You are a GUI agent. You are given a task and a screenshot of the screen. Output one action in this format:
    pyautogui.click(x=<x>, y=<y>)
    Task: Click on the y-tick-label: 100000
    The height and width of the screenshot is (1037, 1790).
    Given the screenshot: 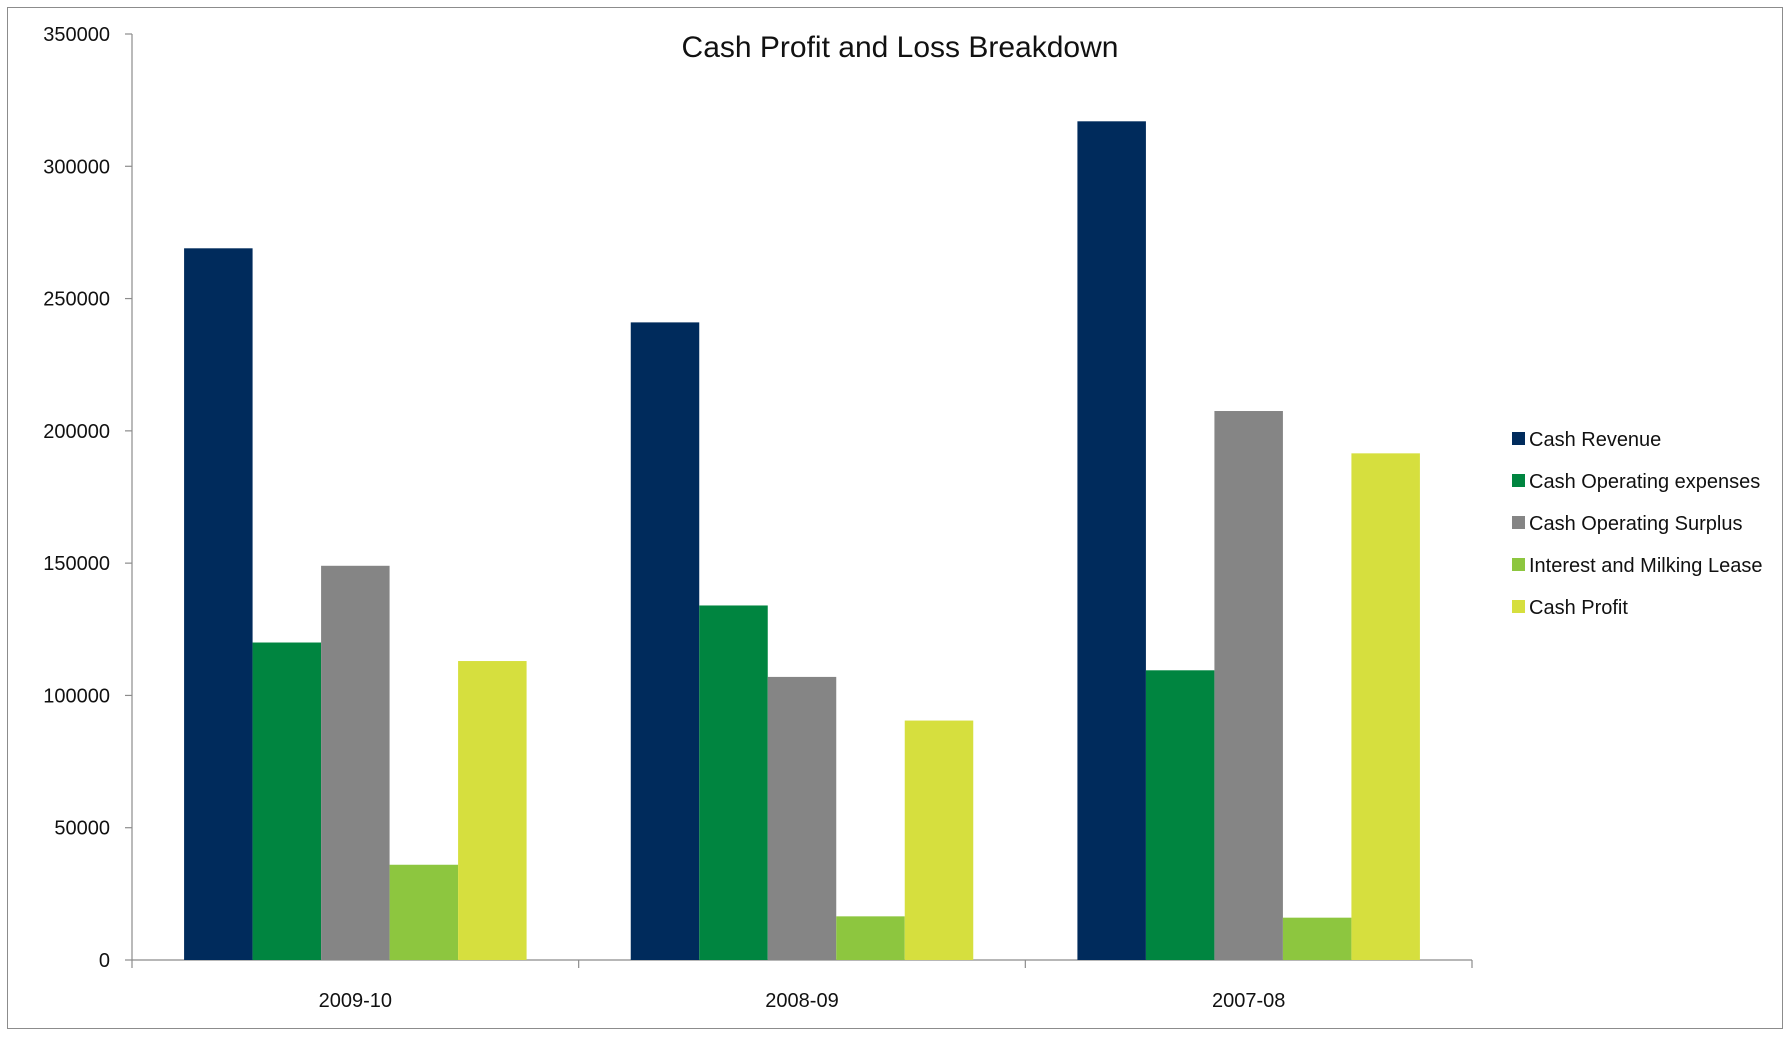 What is the action you would take?
    pyautogui.click(x=76, y=696)
    